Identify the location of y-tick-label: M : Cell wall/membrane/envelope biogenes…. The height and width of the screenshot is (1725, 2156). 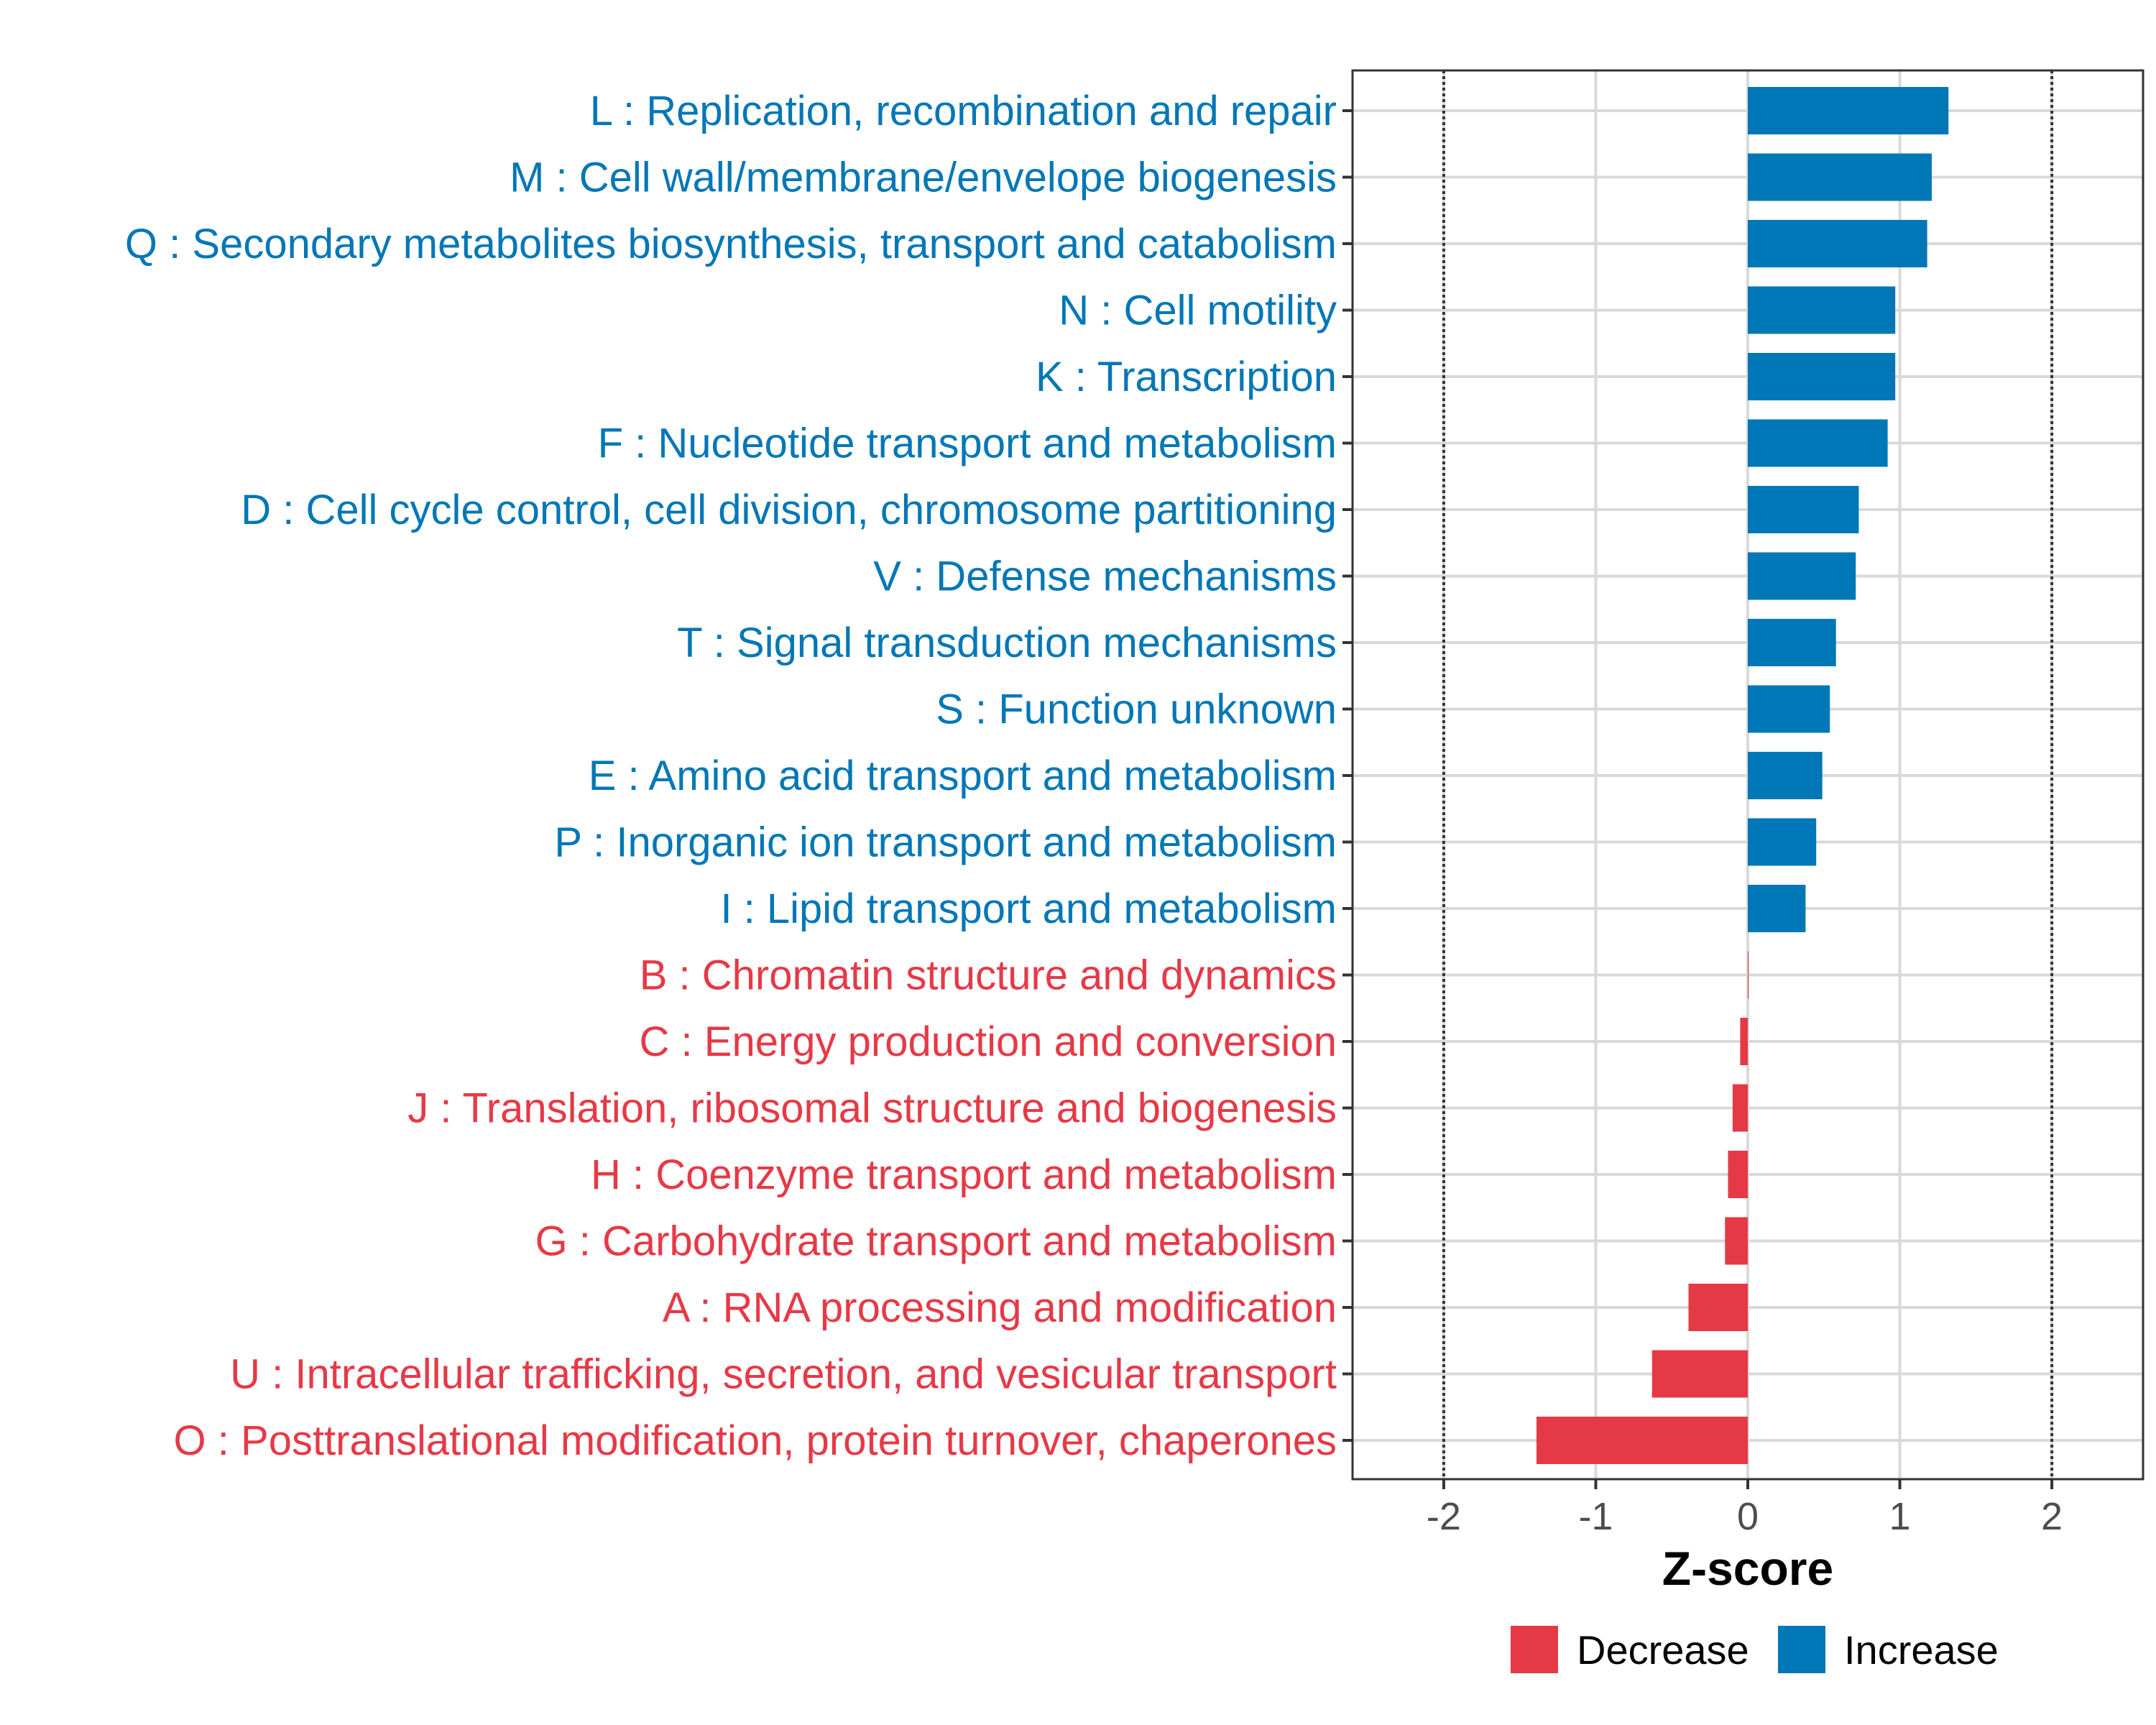
(924, 178).